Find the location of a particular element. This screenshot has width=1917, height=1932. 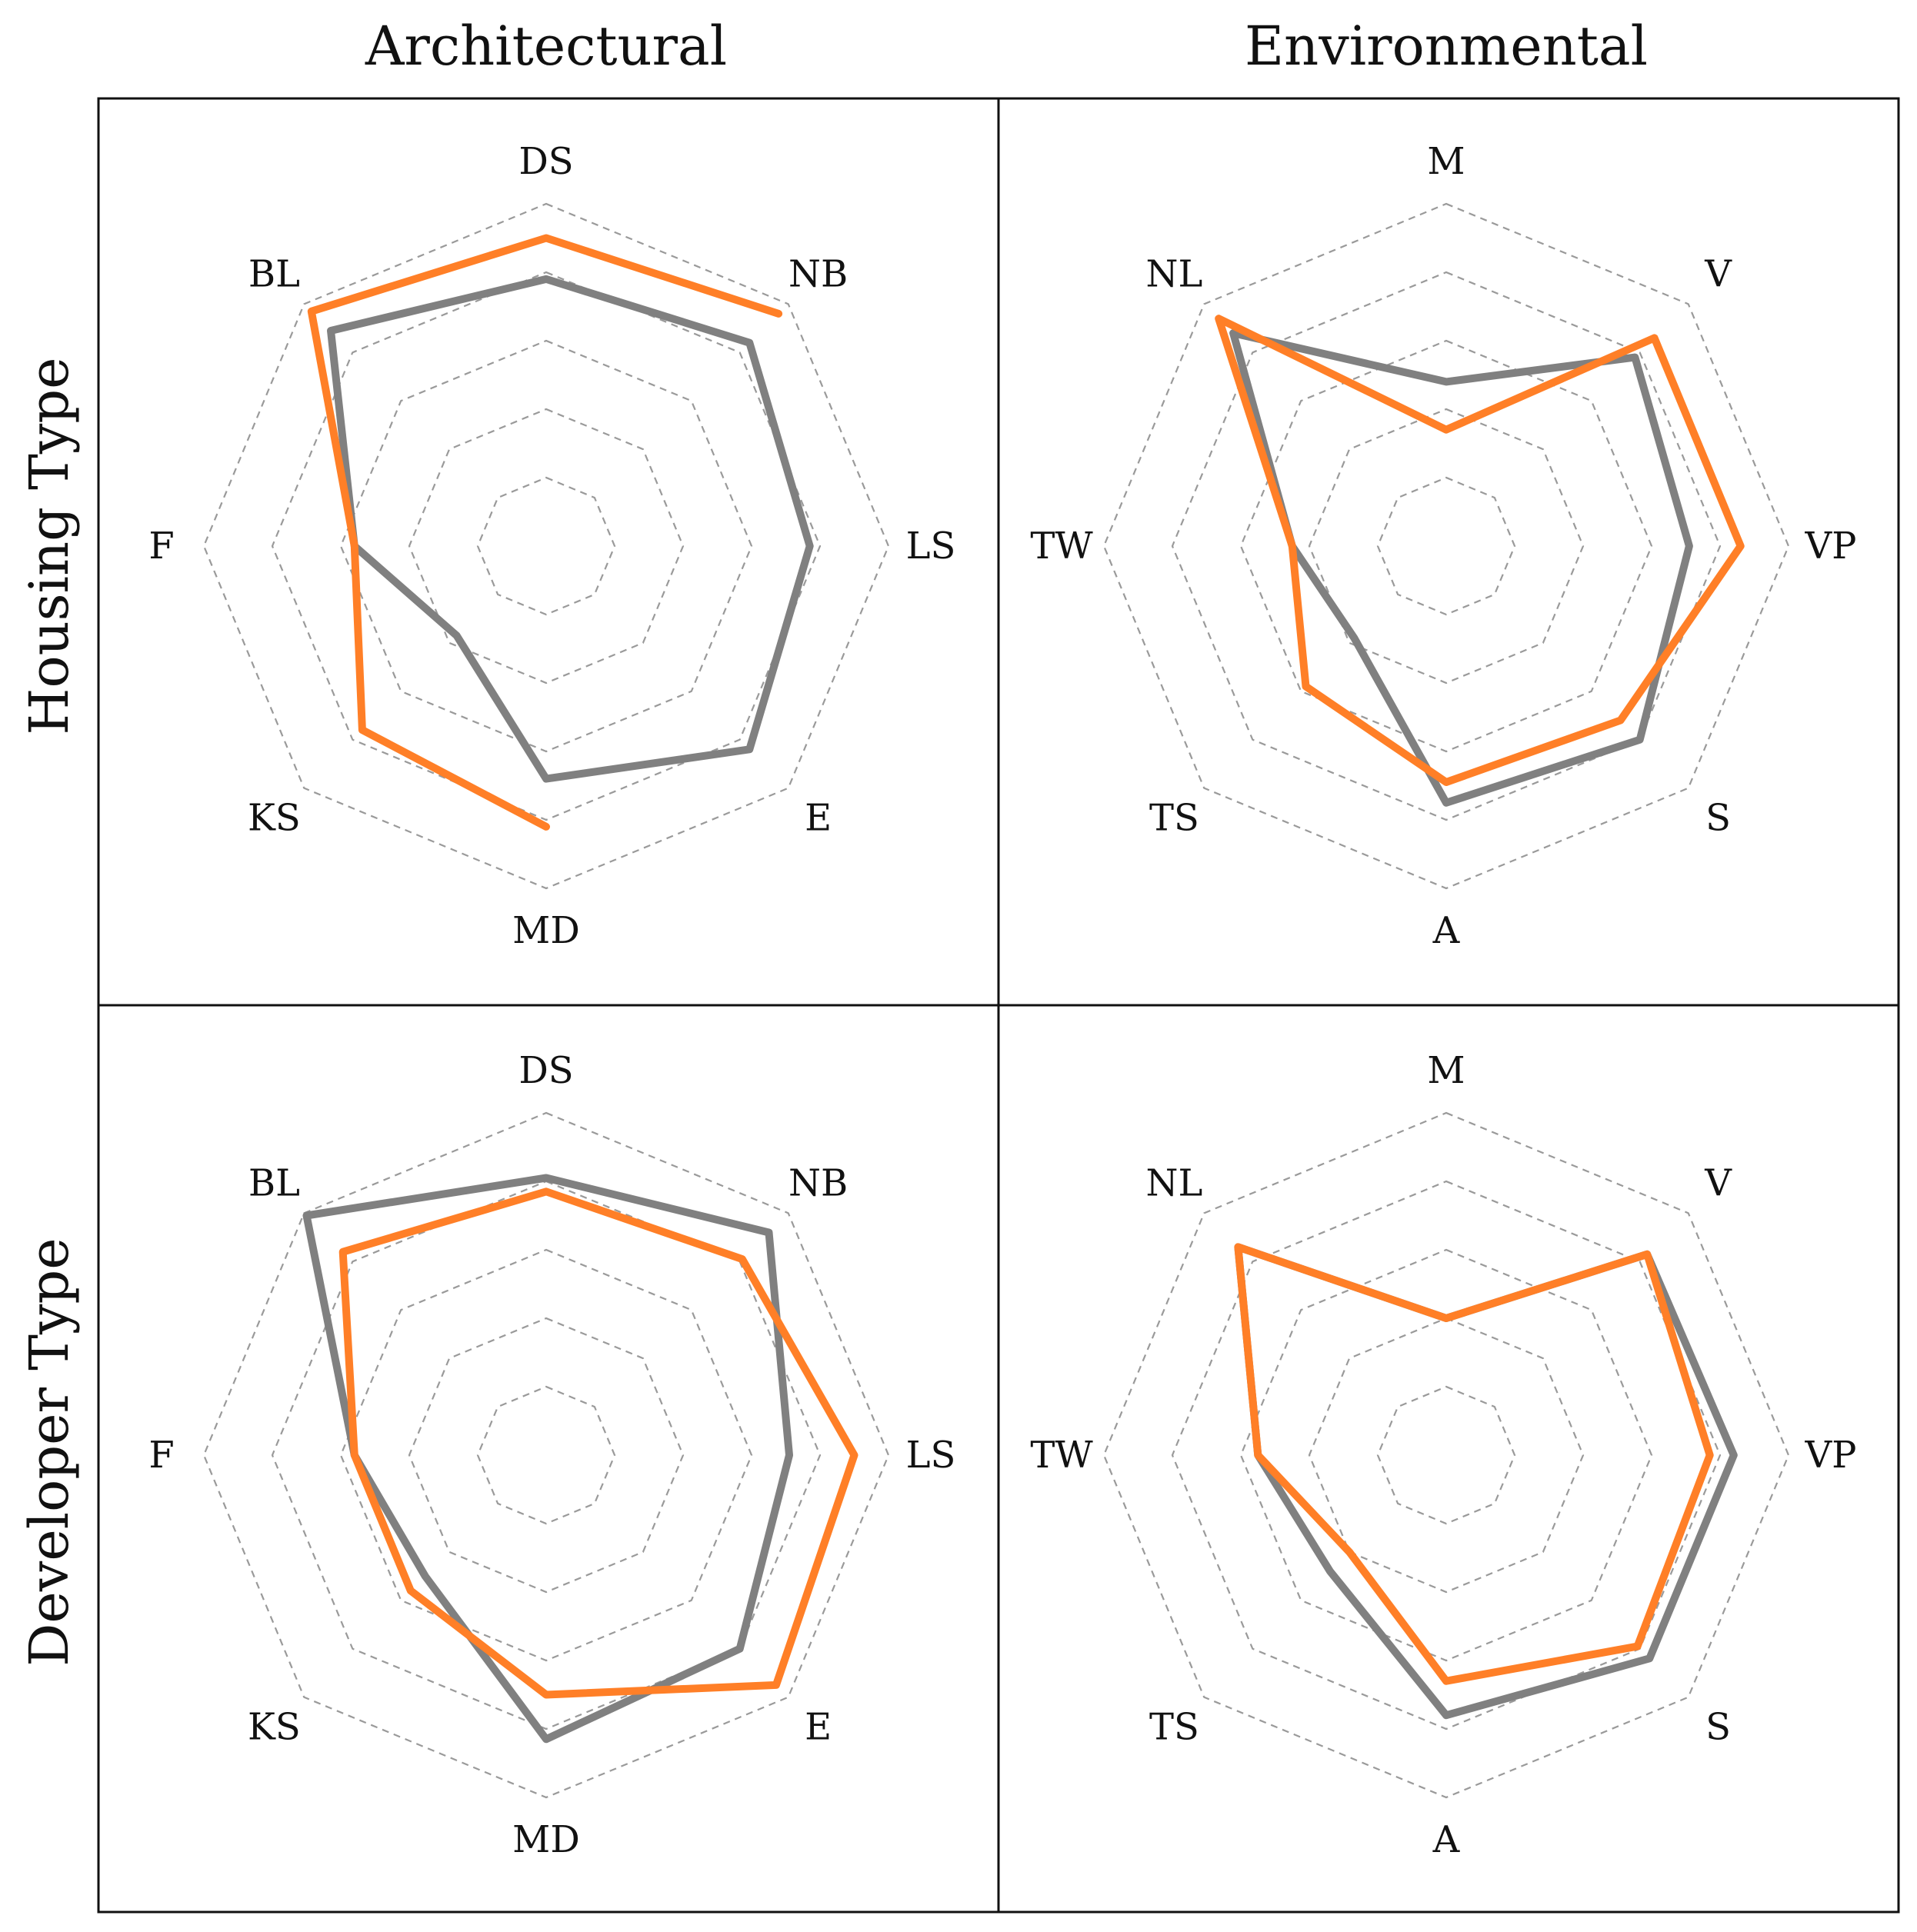

row-title-developer-type: Developer Type is located at coordinates (49, 1451).